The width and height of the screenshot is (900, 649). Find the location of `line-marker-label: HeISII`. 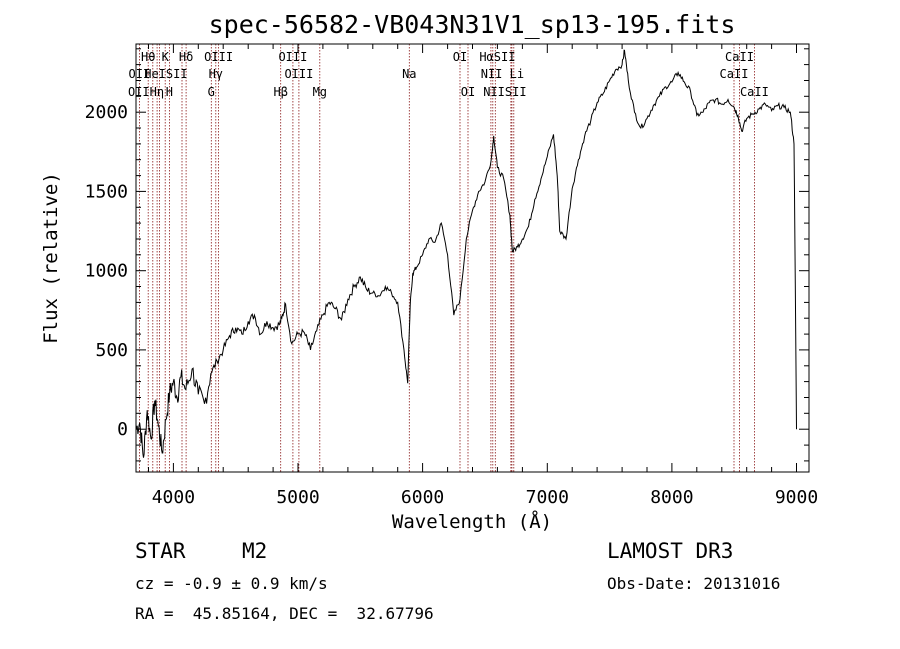

line-marker-label: HeISII is located at coordinates (165, 74).